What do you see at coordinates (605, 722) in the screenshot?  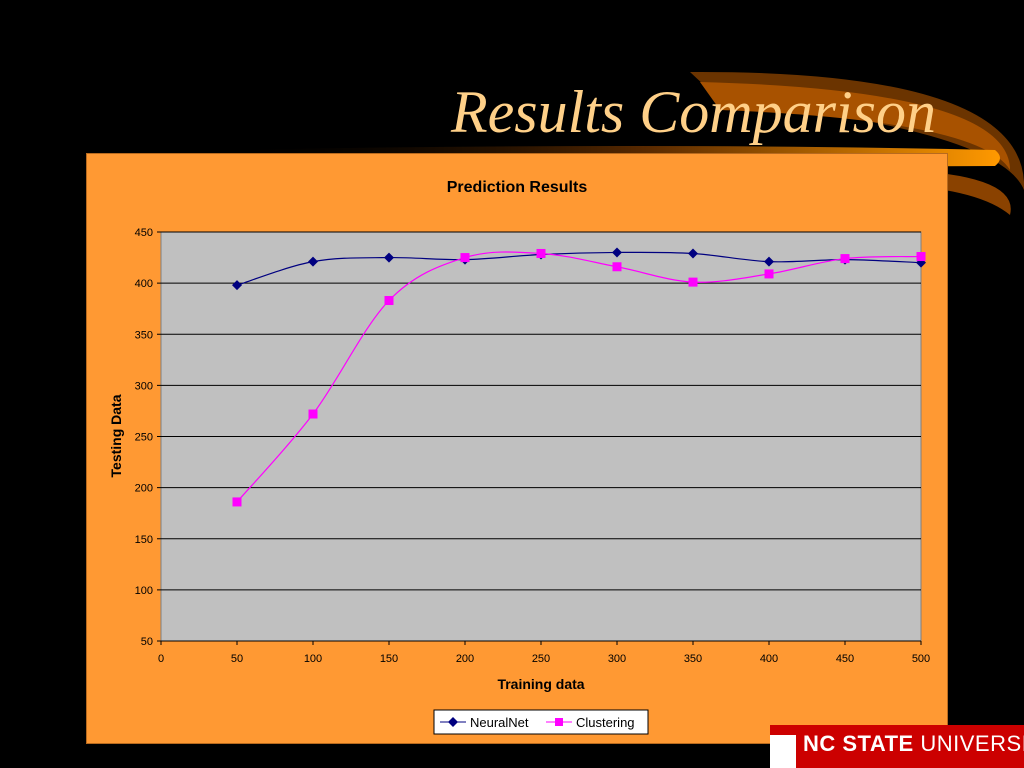 I see `legend-label-clustering: Clustering` at bounding box center [605, 722].